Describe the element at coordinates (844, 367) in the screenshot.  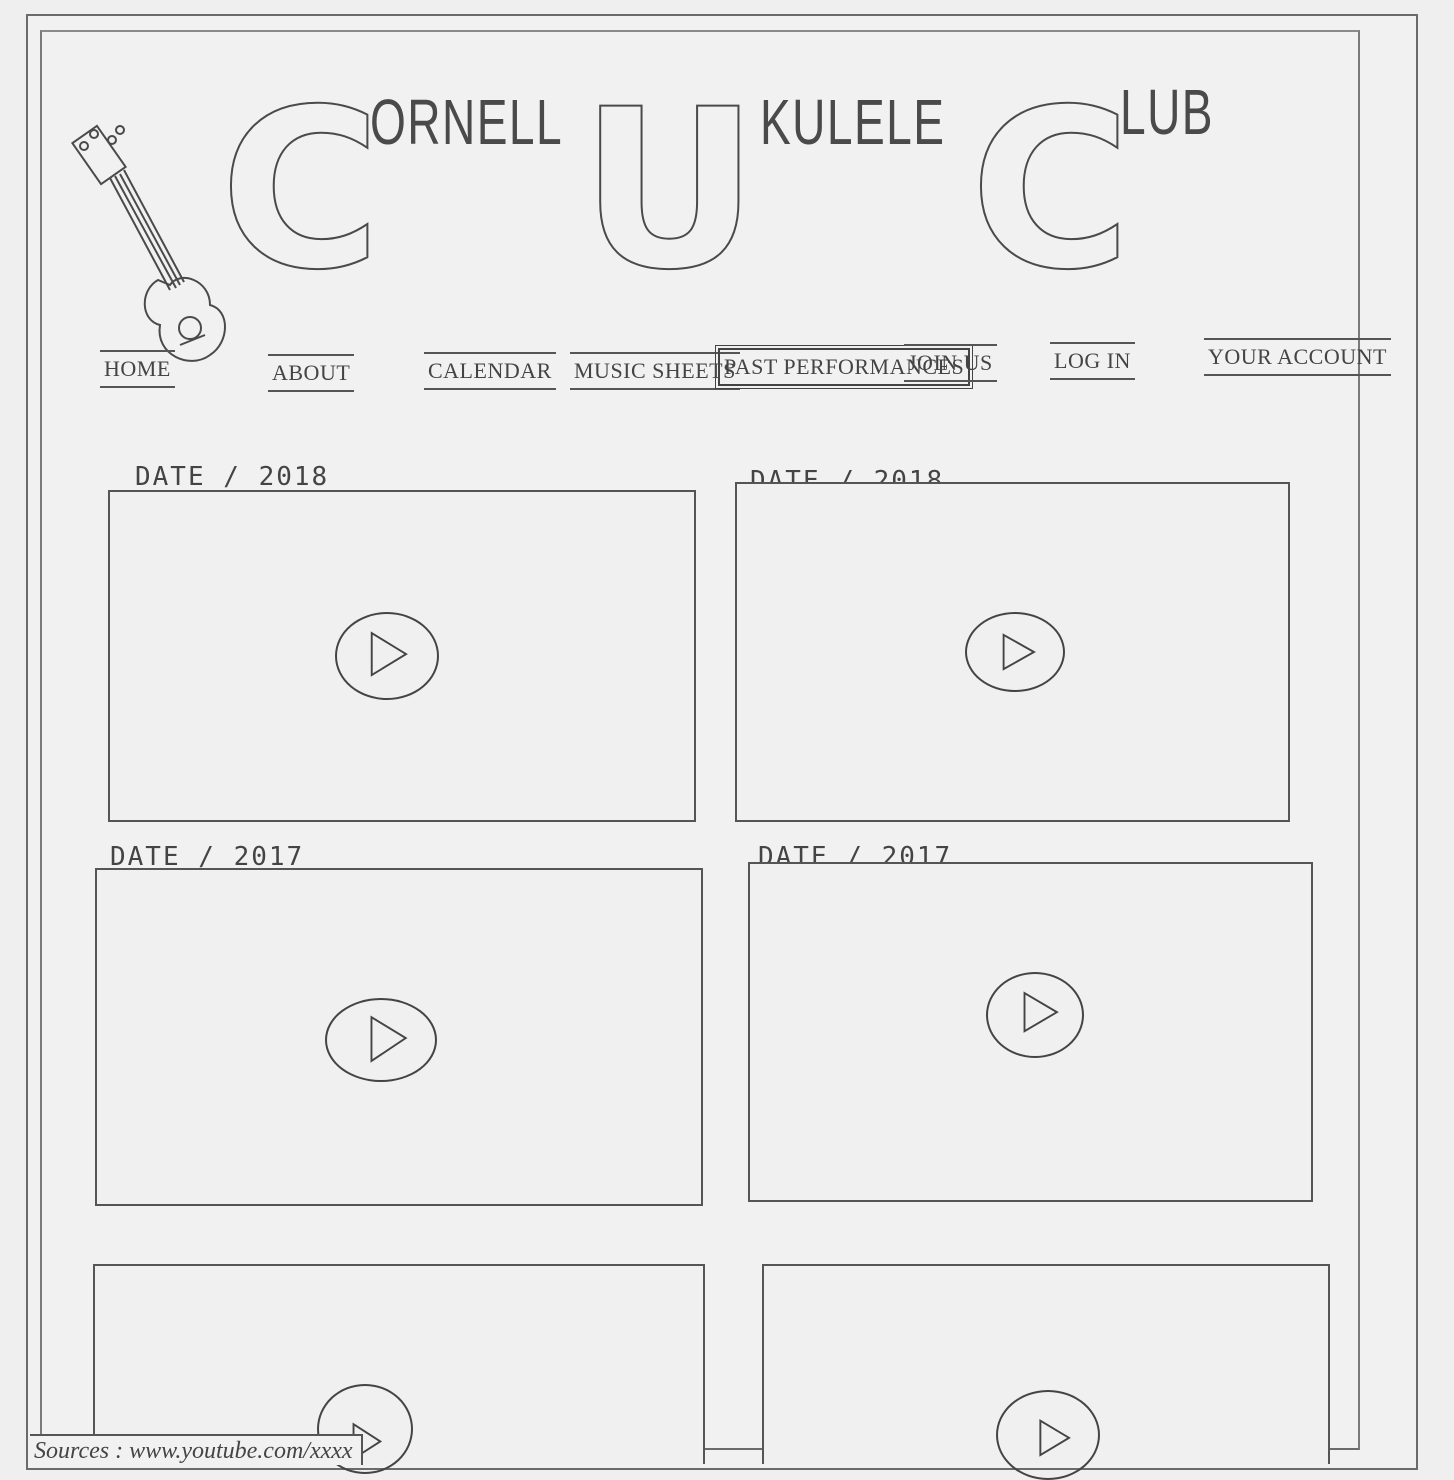
I see `nav-past-performances: PAST PERFORMANCES` at that location.